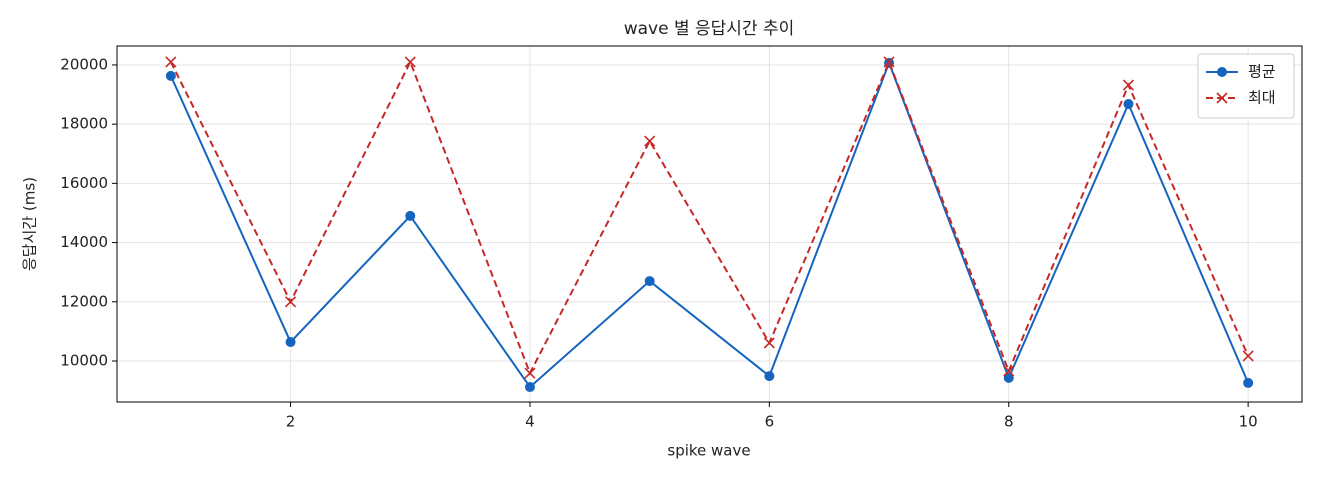  Describe the element at coordinates (84, 360) in the screenshot. I see `y-tick-label: 10000` at that location.